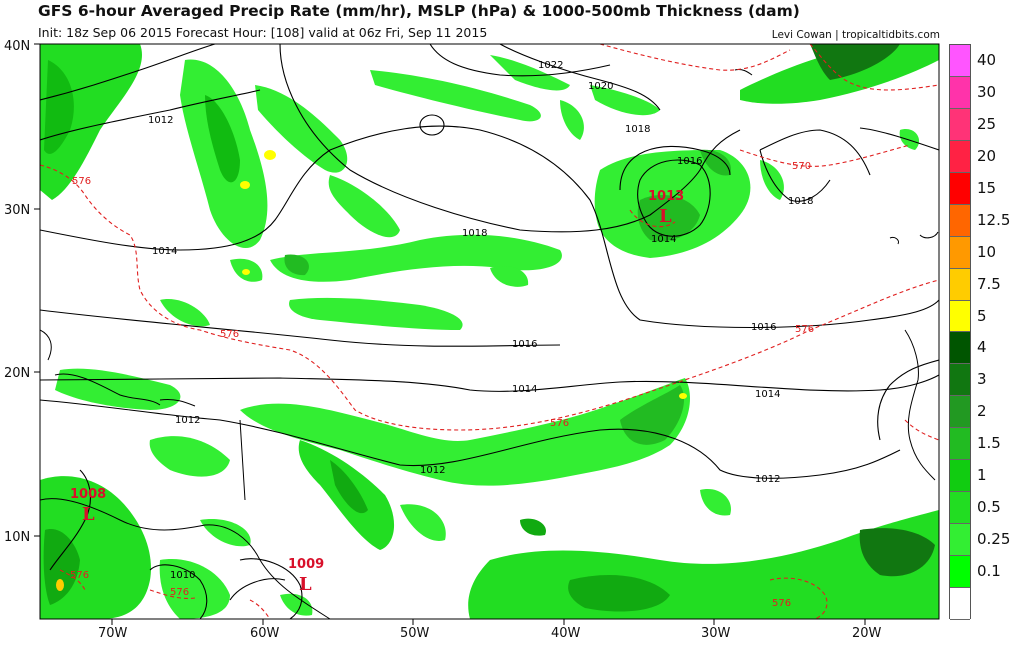 This screenshot has width=1024, height=645. Describe the element at coordinates (994, 539) in the screenshot. I see `legend-label: 0.25` at that location.